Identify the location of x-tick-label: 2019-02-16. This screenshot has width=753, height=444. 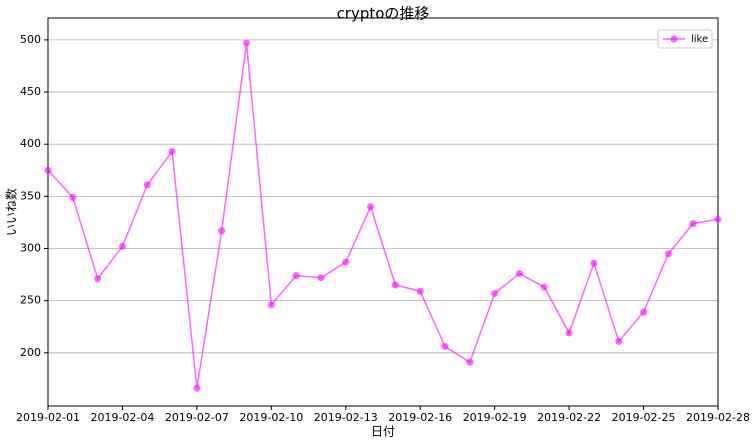
(420, 417).